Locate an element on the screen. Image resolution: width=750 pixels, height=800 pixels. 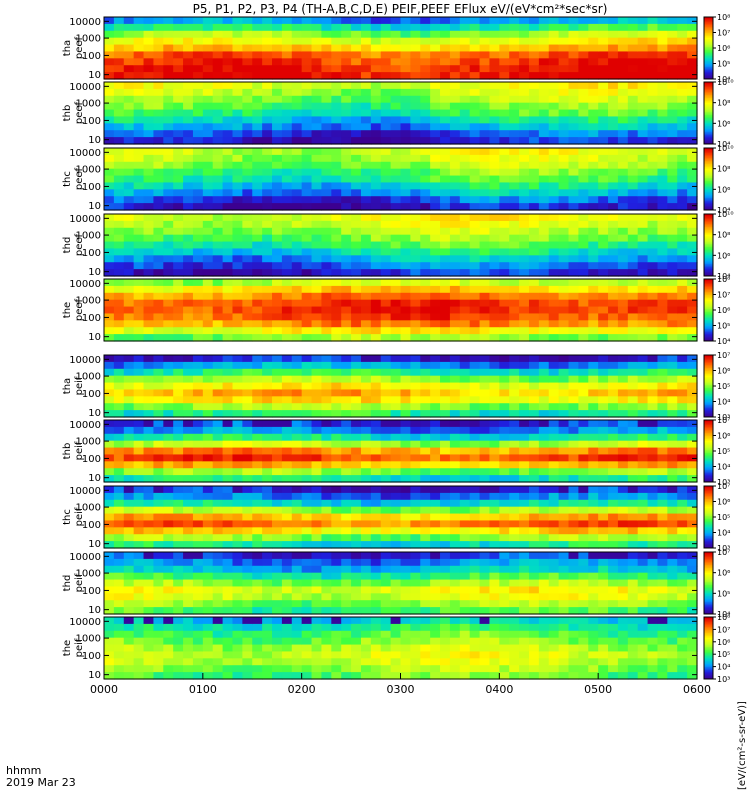
y-tick-label: 10000 is located at coordinates (85, 87).